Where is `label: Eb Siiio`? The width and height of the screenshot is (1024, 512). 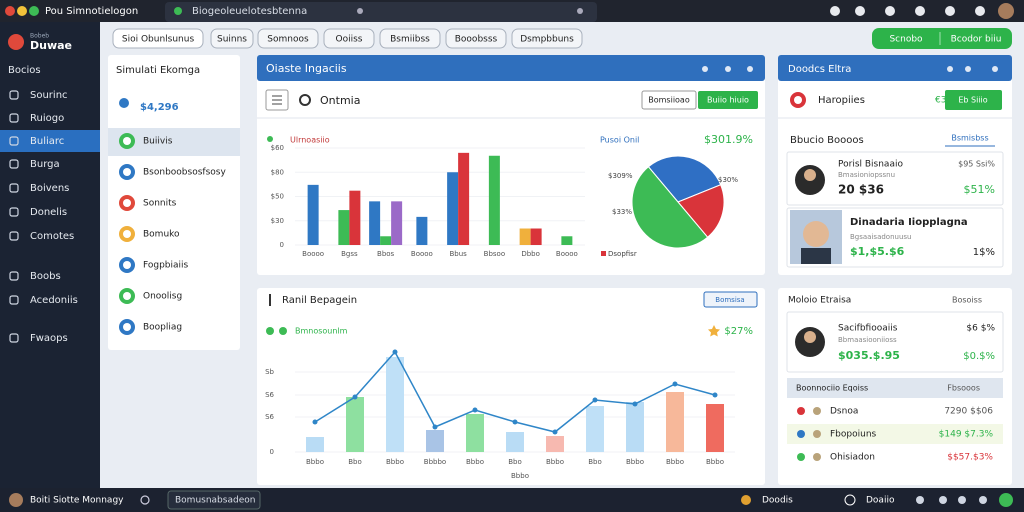
label: Eb Siiio is located at coordinates (972, 100).